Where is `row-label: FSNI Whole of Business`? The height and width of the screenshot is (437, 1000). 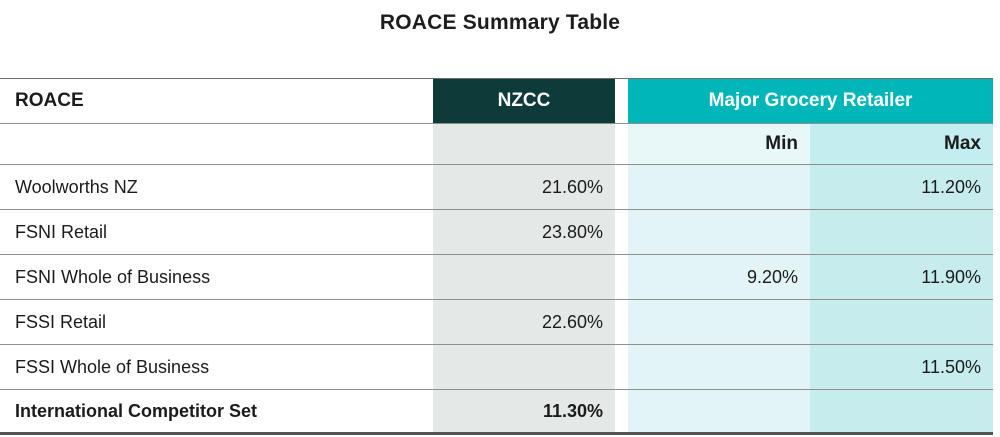 row-label: FSNI Whole of Business is located at coordinates (113, 276).